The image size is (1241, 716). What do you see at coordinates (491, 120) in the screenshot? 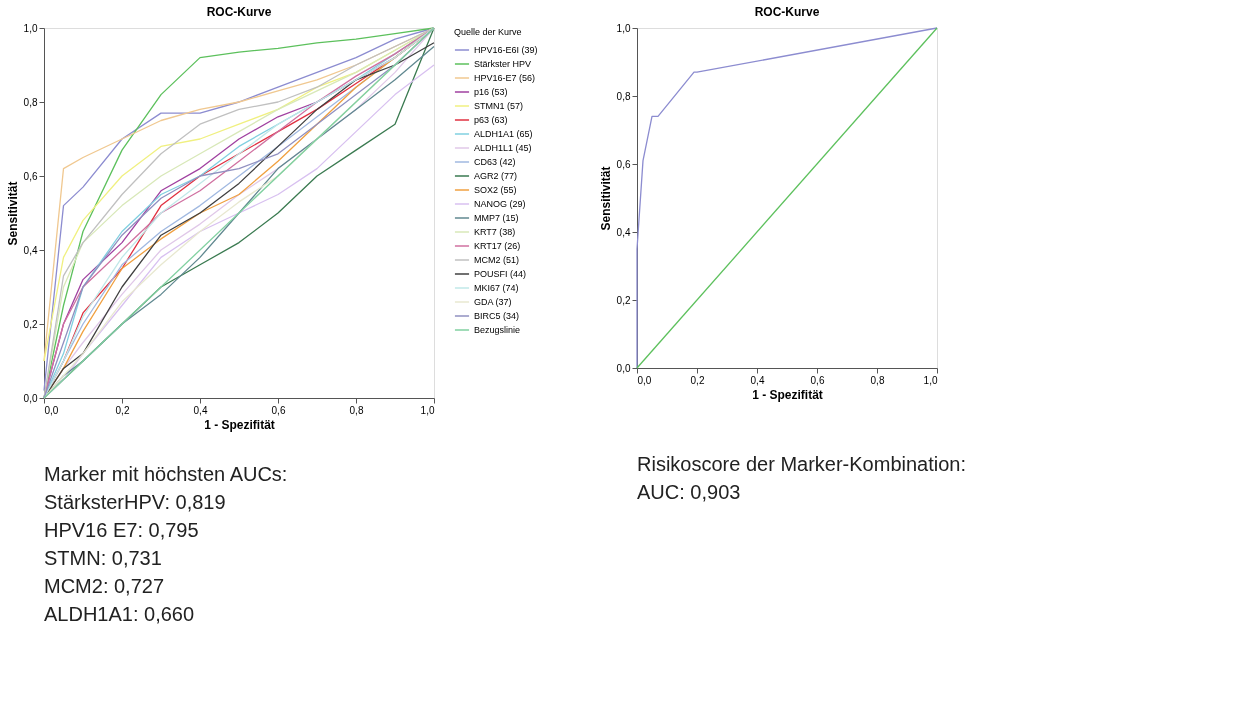
I see `legend-label: p63 (63)` at bounding box center [491, 120].